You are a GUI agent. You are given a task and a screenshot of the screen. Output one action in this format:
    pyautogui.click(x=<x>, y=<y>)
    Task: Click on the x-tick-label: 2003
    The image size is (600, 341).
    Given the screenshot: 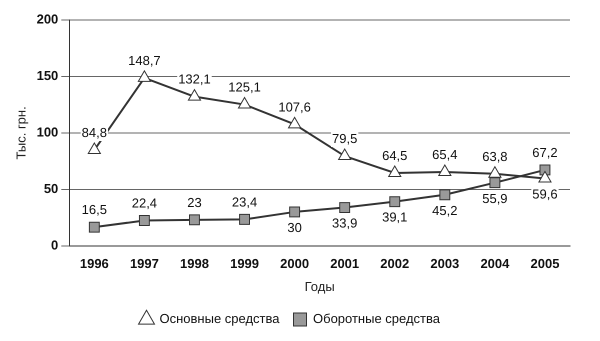 What is the action you would take?
    pyautogui.click(x=445, y=264)
    